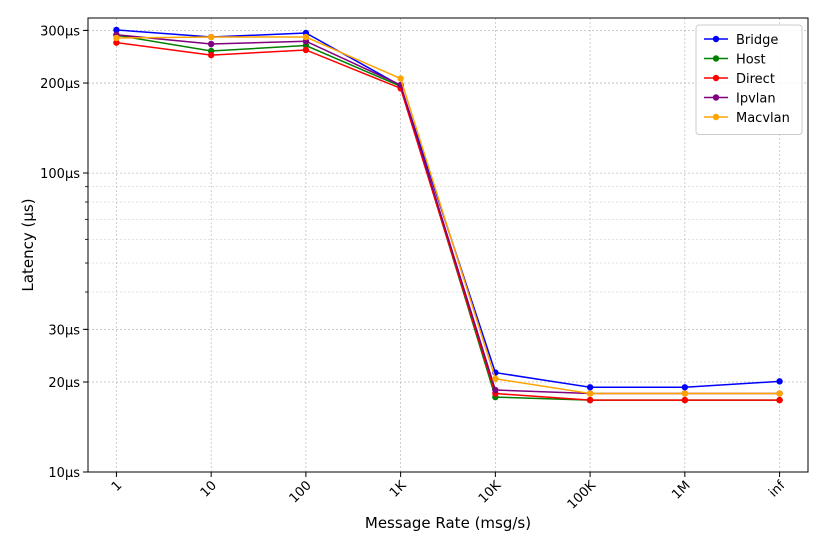  What do you see at coordinates (763, 118) in the screenshot?
I see `legend-label: Macvlan` at bounding box center [763, 118].